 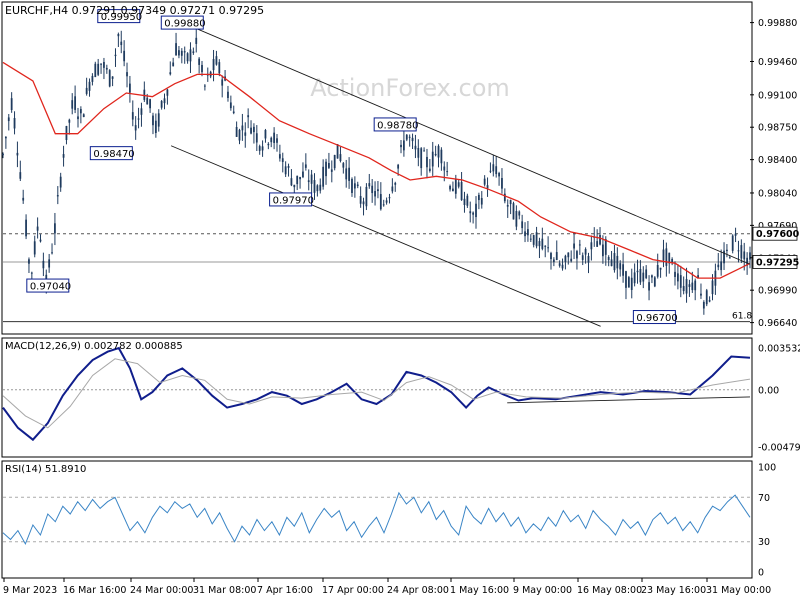 I want to click on time-tick-label: 1 May 16:00, so click(x=479, y=590).